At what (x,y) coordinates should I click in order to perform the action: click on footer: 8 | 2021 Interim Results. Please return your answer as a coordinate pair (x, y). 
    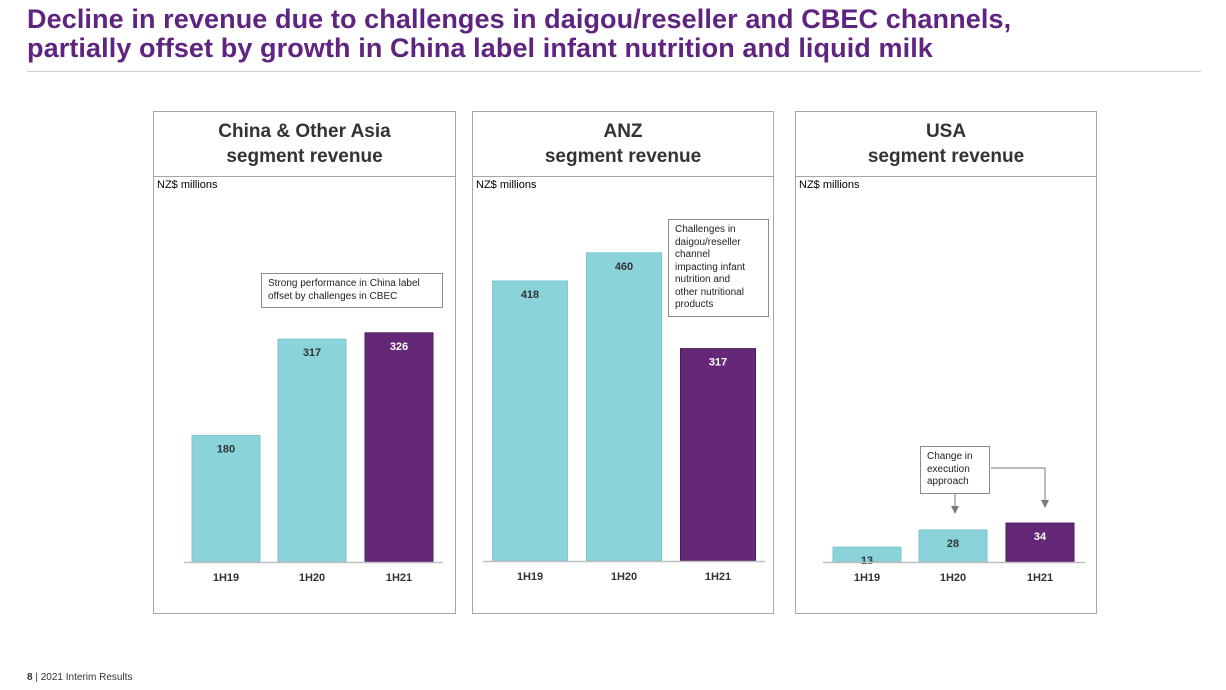
    Looking at the image, I should click on (79, 677).